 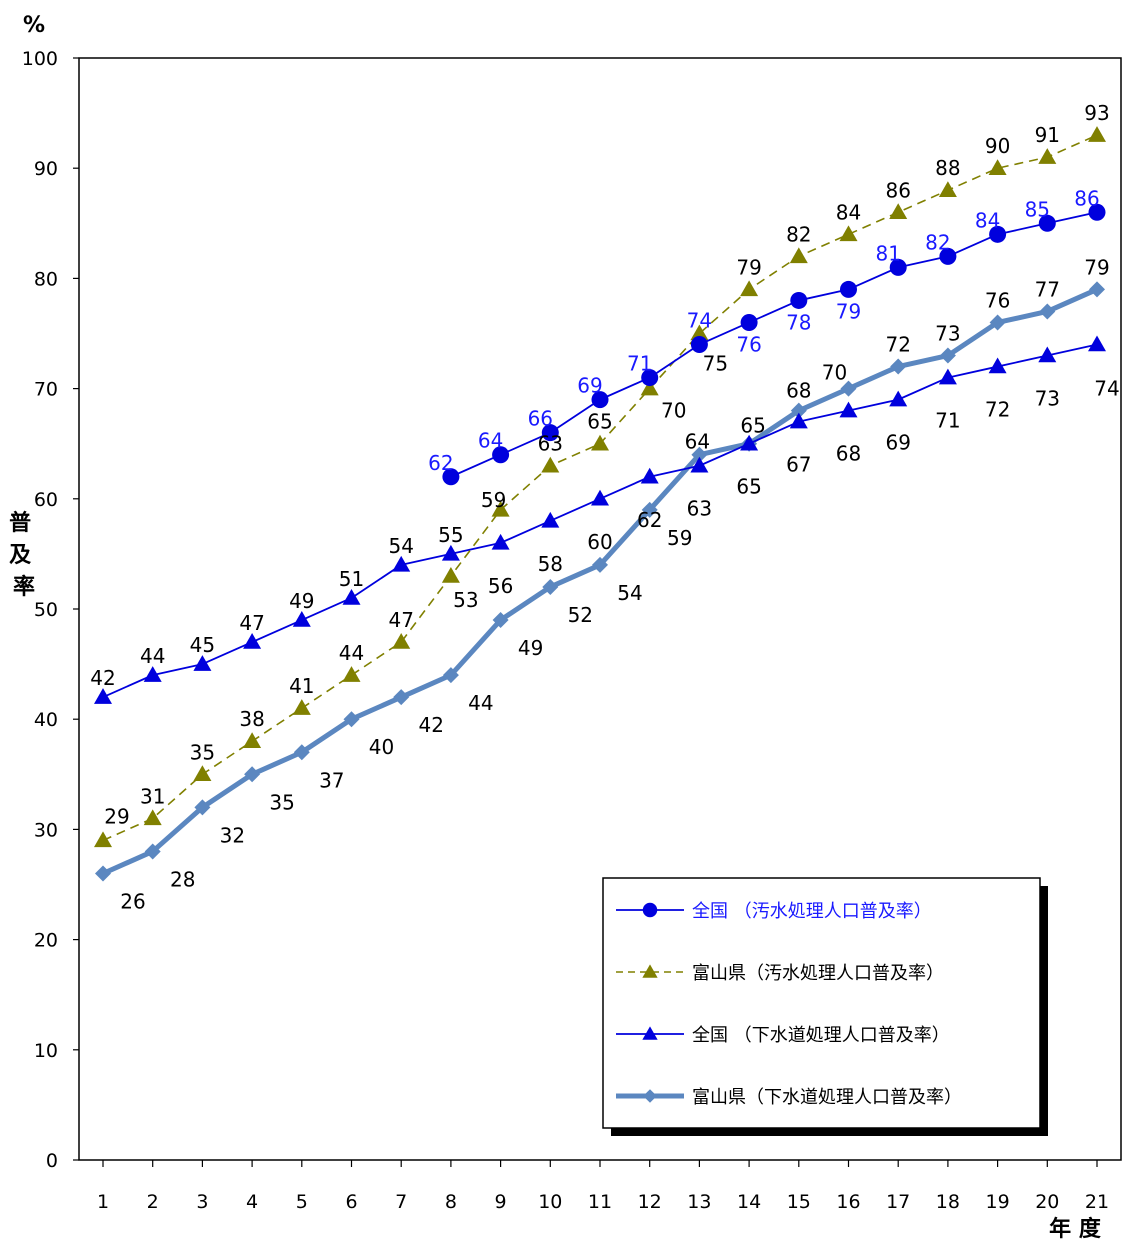 What do you see at coordinates (40, 59) in the screenshot?
I see `y-tick-label: 100` at bounding box center [40, 59].